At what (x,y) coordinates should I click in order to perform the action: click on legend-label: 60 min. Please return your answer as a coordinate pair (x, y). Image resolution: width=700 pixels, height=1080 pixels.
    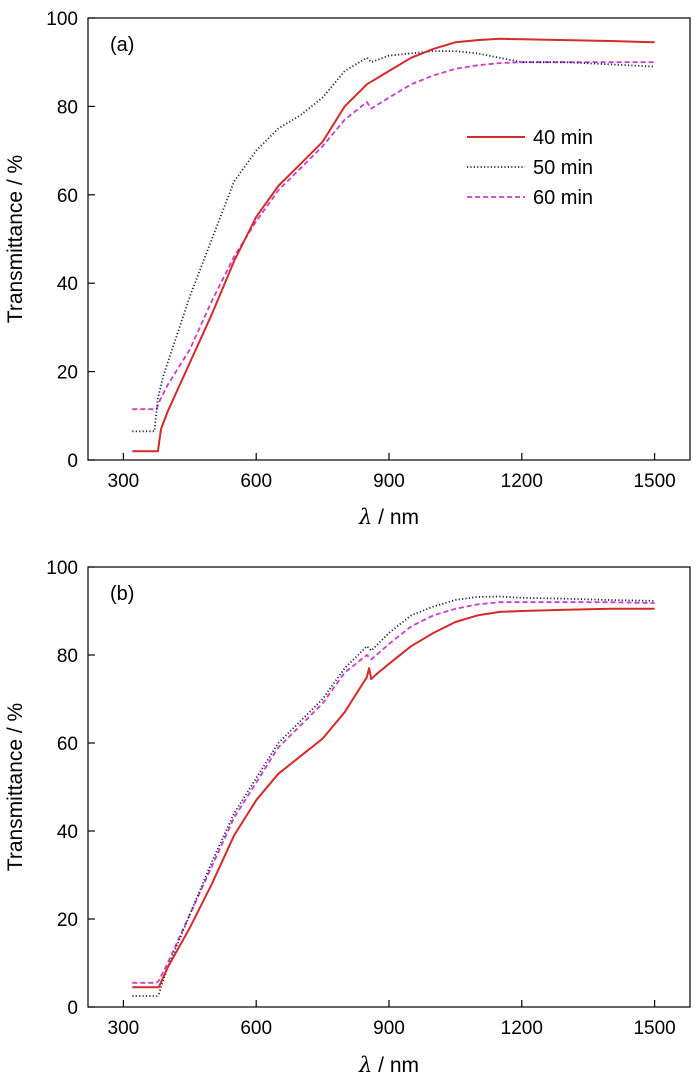
    Looking at the image, I should click on (563, 198).